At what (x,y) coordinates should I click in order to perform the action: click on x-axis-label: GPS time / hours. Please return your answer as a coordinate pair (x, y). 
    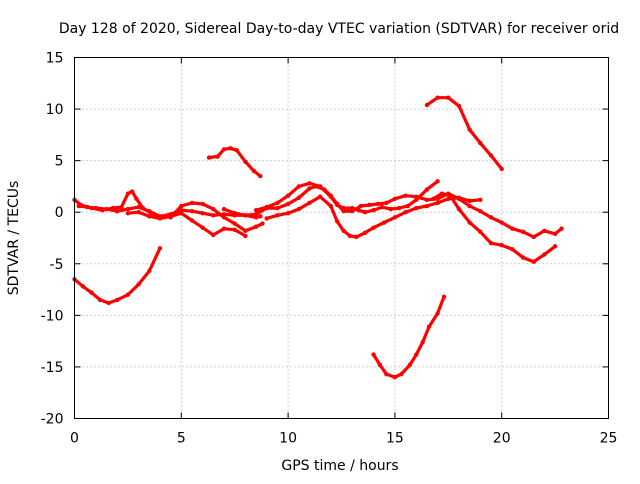
    Looking at the image, I should click on (339, 466).